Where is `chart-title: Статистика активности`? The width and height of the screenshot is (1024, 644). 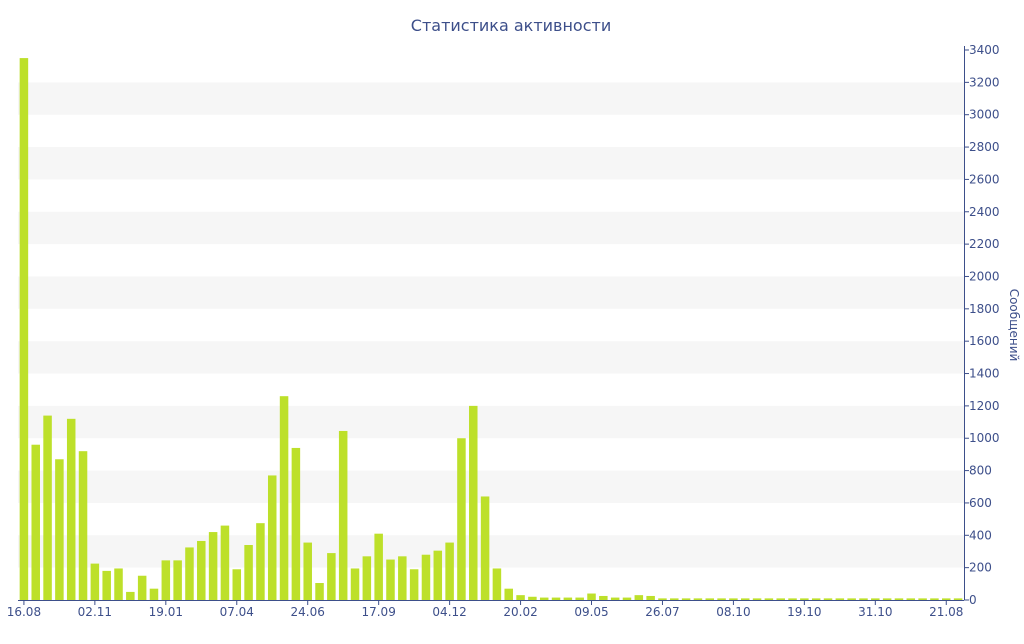 chart-title: Статистика активности is located at coordinates (511, 25).